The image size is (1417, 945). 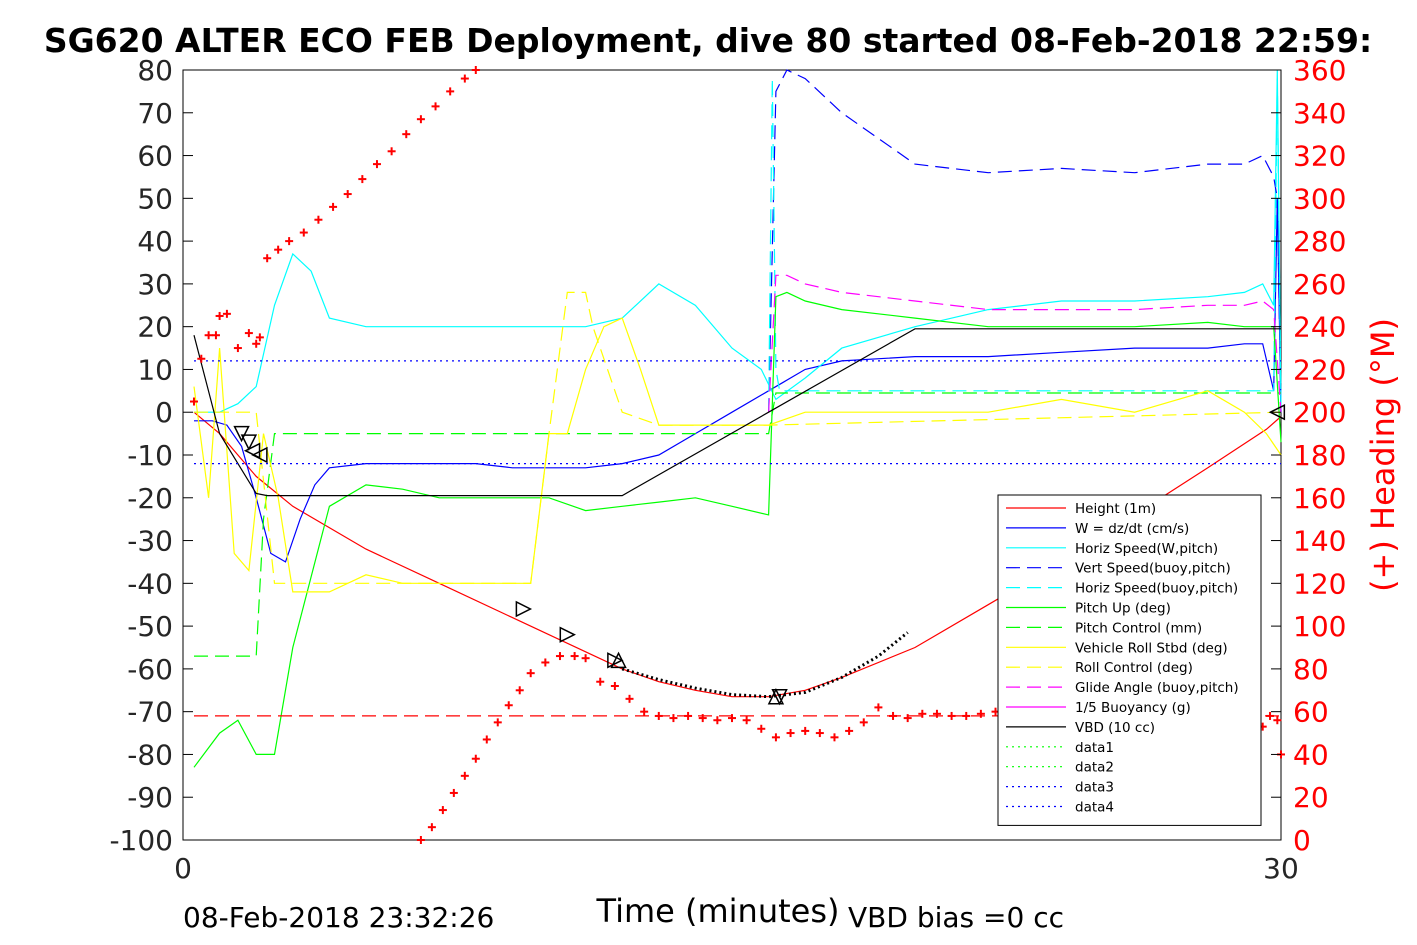 What do you see at coordinates (1311, 669) in the screenshot?
I see `right-tick-label: 80` at bounding box center [1311, 669].